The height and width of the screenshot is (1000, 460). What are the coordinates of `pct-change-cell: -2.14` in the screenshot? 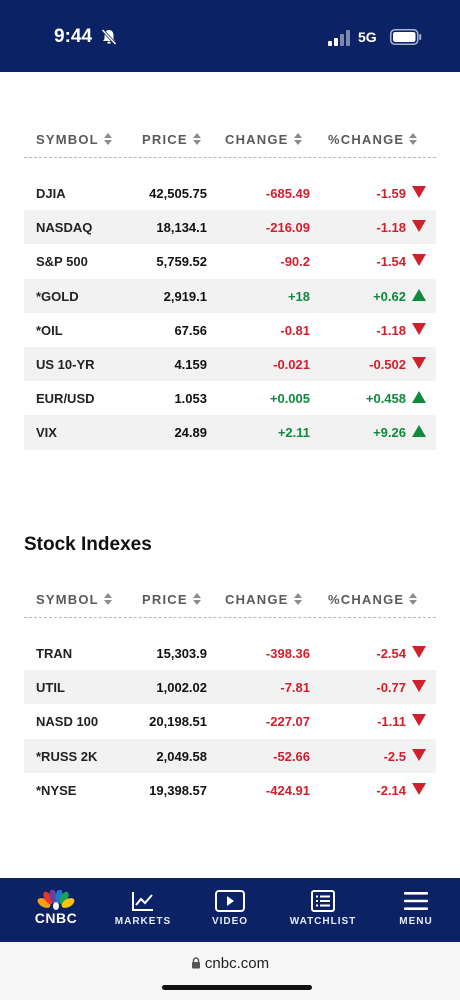 It's located at (391, 790).